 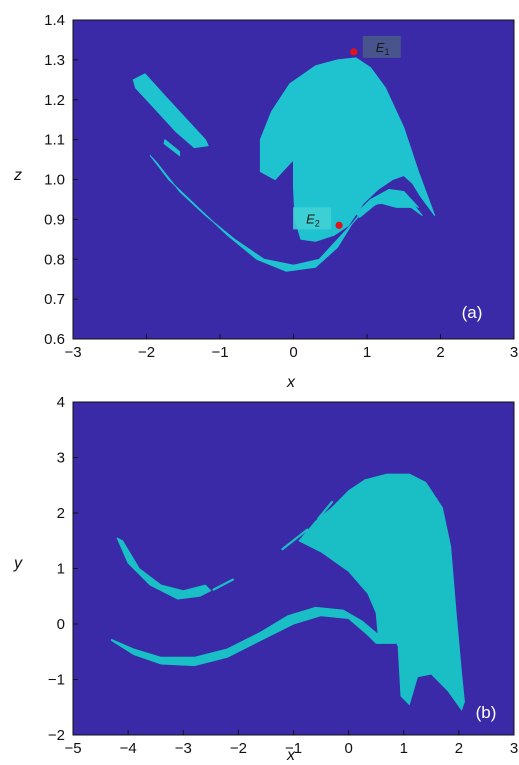 What do you see at coordinates (291, 382) in the screenshot?
I see `x-axis-label-a: x` at bounding box center [291, 382].